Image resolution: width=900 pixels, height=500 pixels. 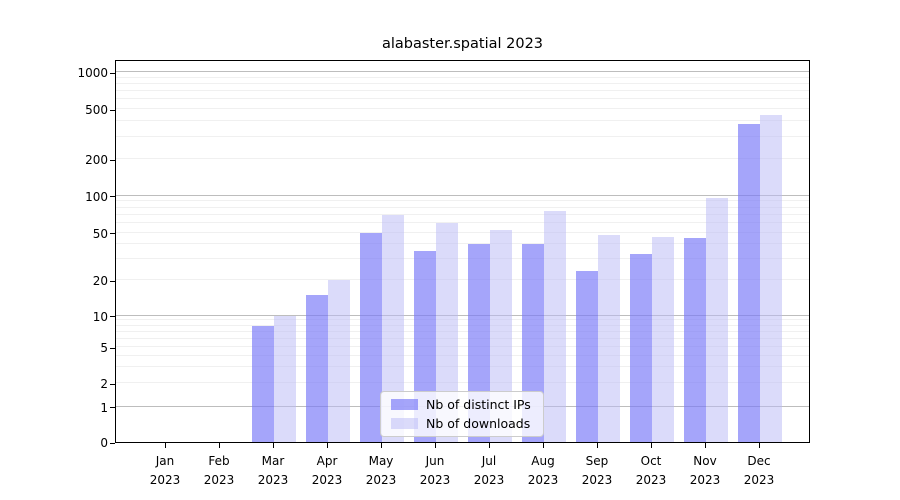 What do you see at coordinates (96, 110) in the screenshot?
I see `y-axis-tick-label-500: 500` at bounding box center [96, 110].